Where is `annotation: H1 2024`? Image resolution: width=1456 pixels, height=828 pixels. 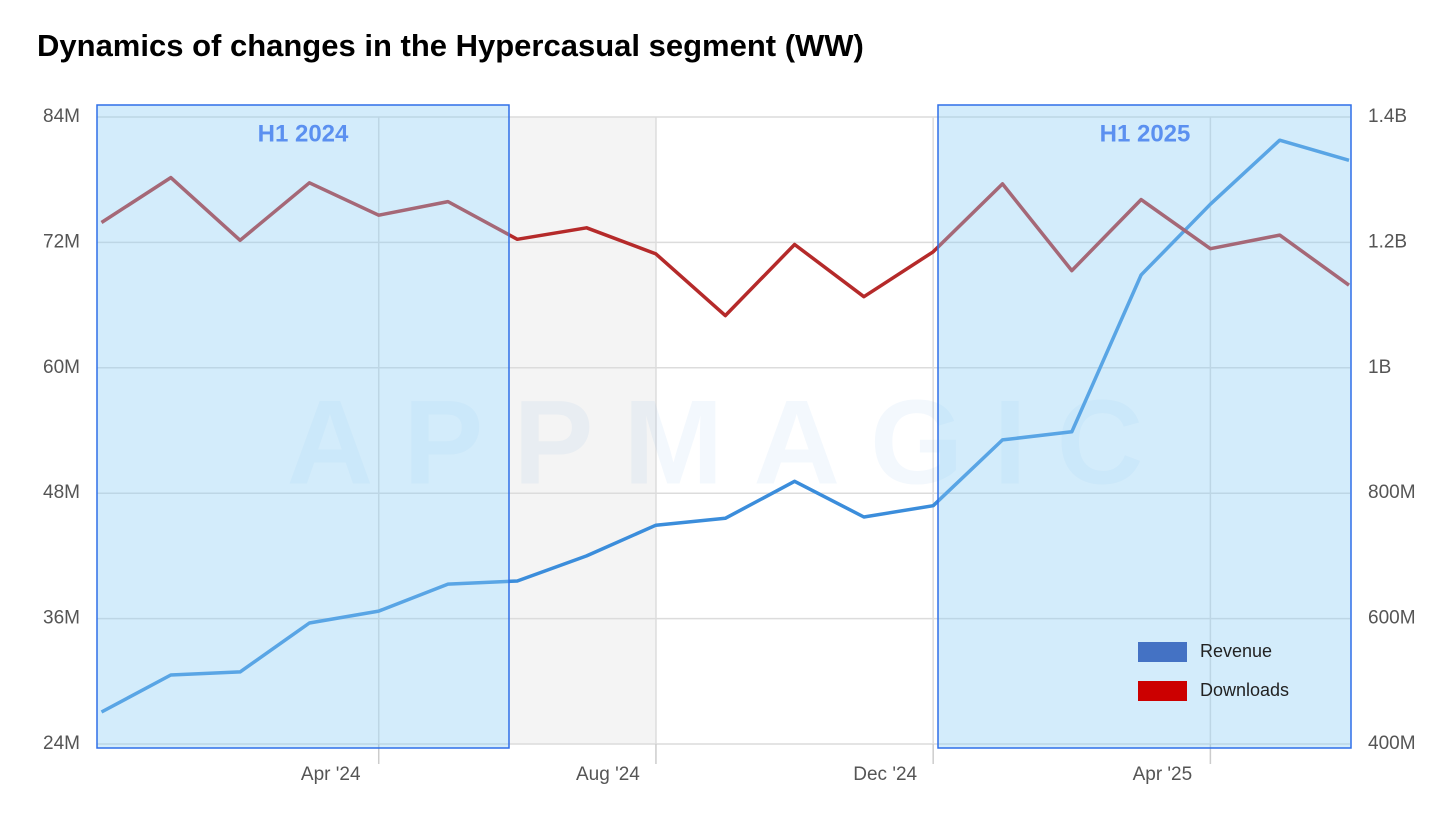 annotation: H1 2024 is located at coordinates (303, 133).